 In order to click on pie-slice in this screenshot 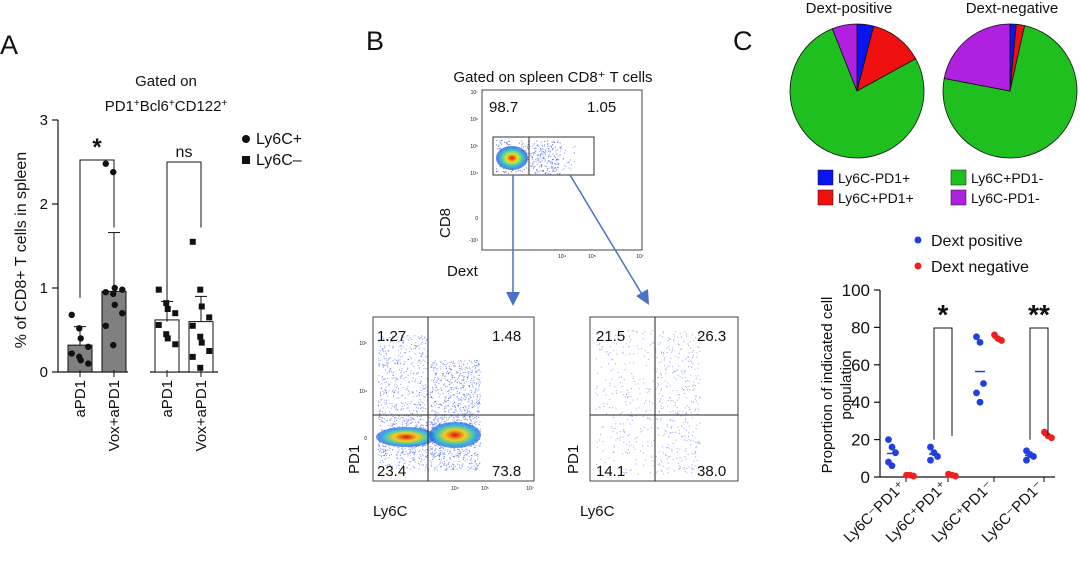, I will do `click(844, 57)`.